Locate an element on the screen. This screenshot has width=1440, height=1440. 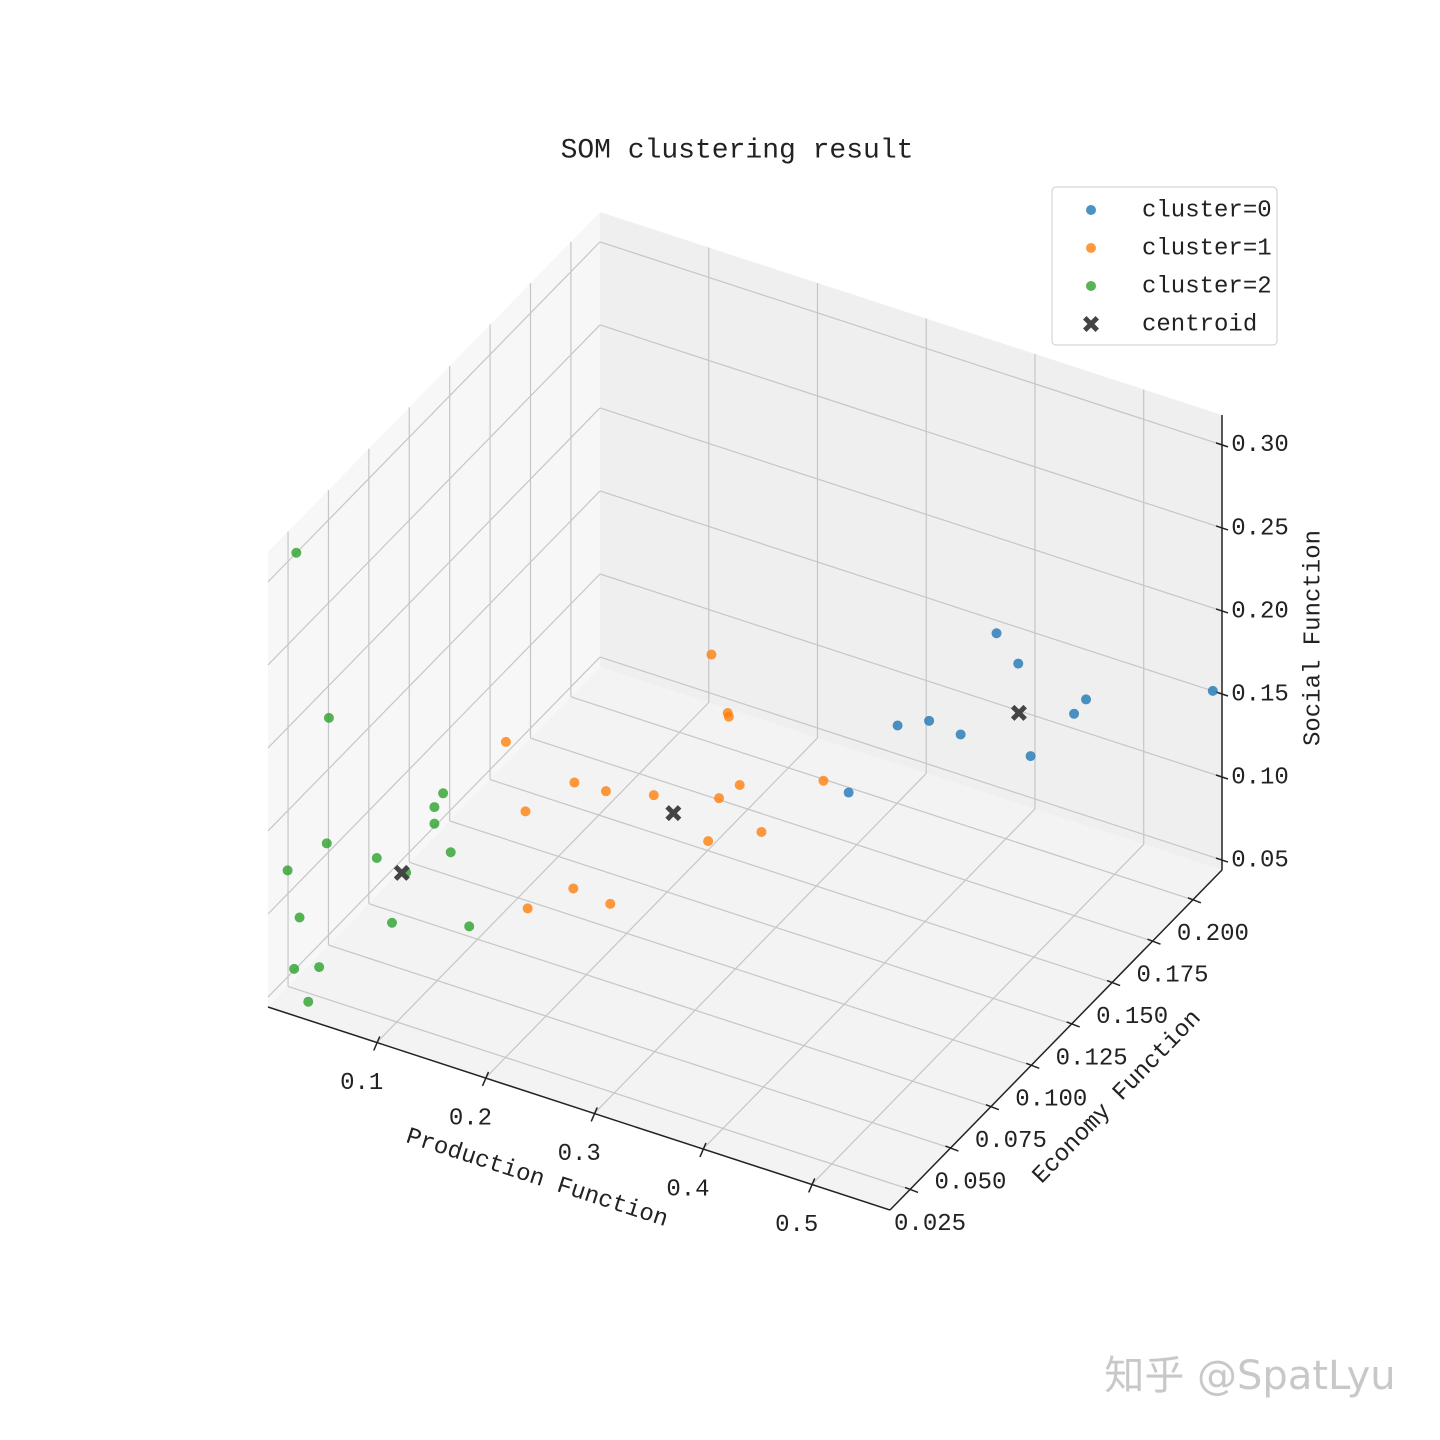
y-tick-label: 0.175 is located at coordinates (1172, 976).